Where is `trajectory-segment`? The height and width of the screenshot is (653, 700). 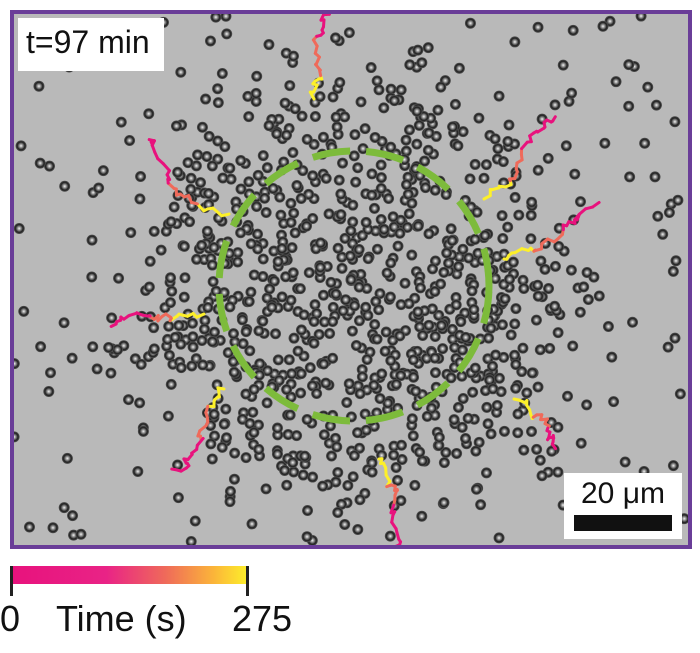
trajectory-segment is located at coordinates (151, 140).